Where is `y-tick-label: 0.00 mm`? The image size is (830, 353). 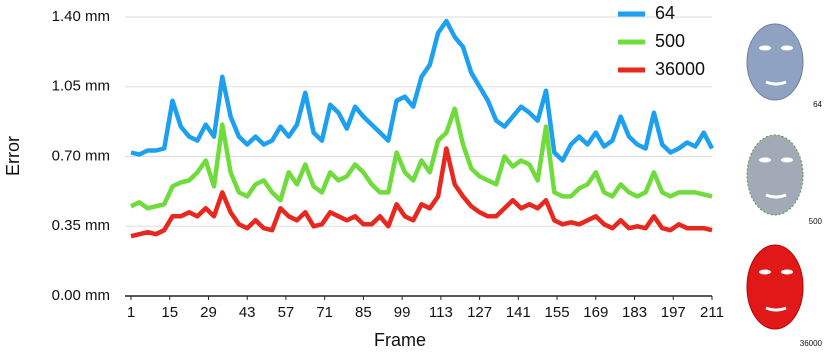 y-tick-label: 0.00 mm is located at coordinates (81, 295).